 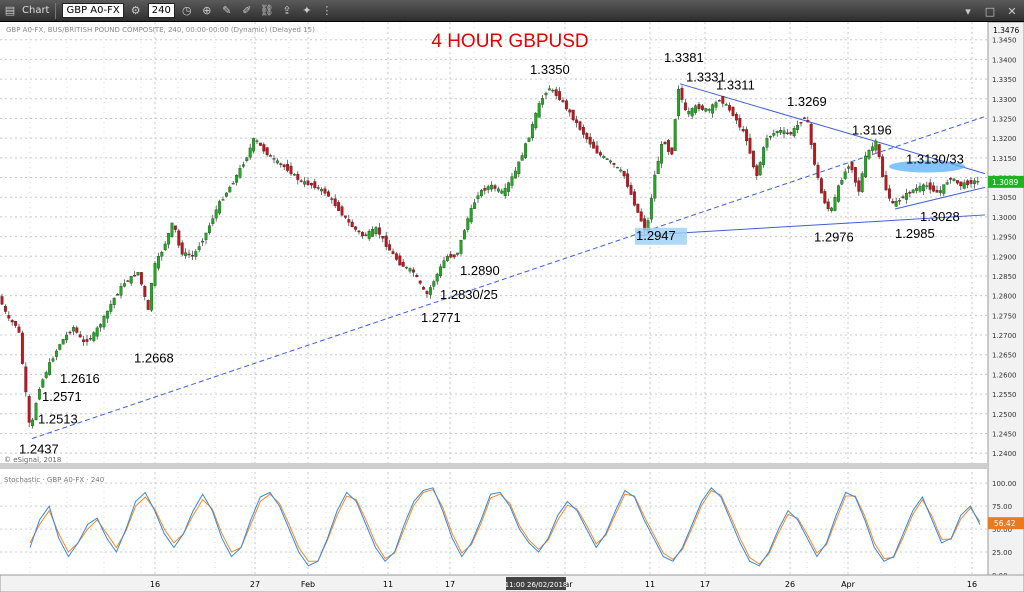 What do you see at coordinates (1004, 159) in the screenshot?
I see `price-tick-label: 1.3150` at bounding box center [1004, 159].